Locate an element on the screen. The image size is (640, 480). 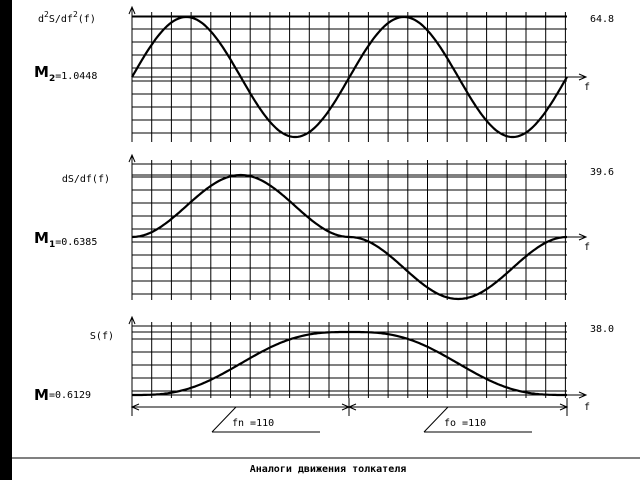
acceleration-ylabel: d2S/df2(f) is located at coordinates (67, 17).